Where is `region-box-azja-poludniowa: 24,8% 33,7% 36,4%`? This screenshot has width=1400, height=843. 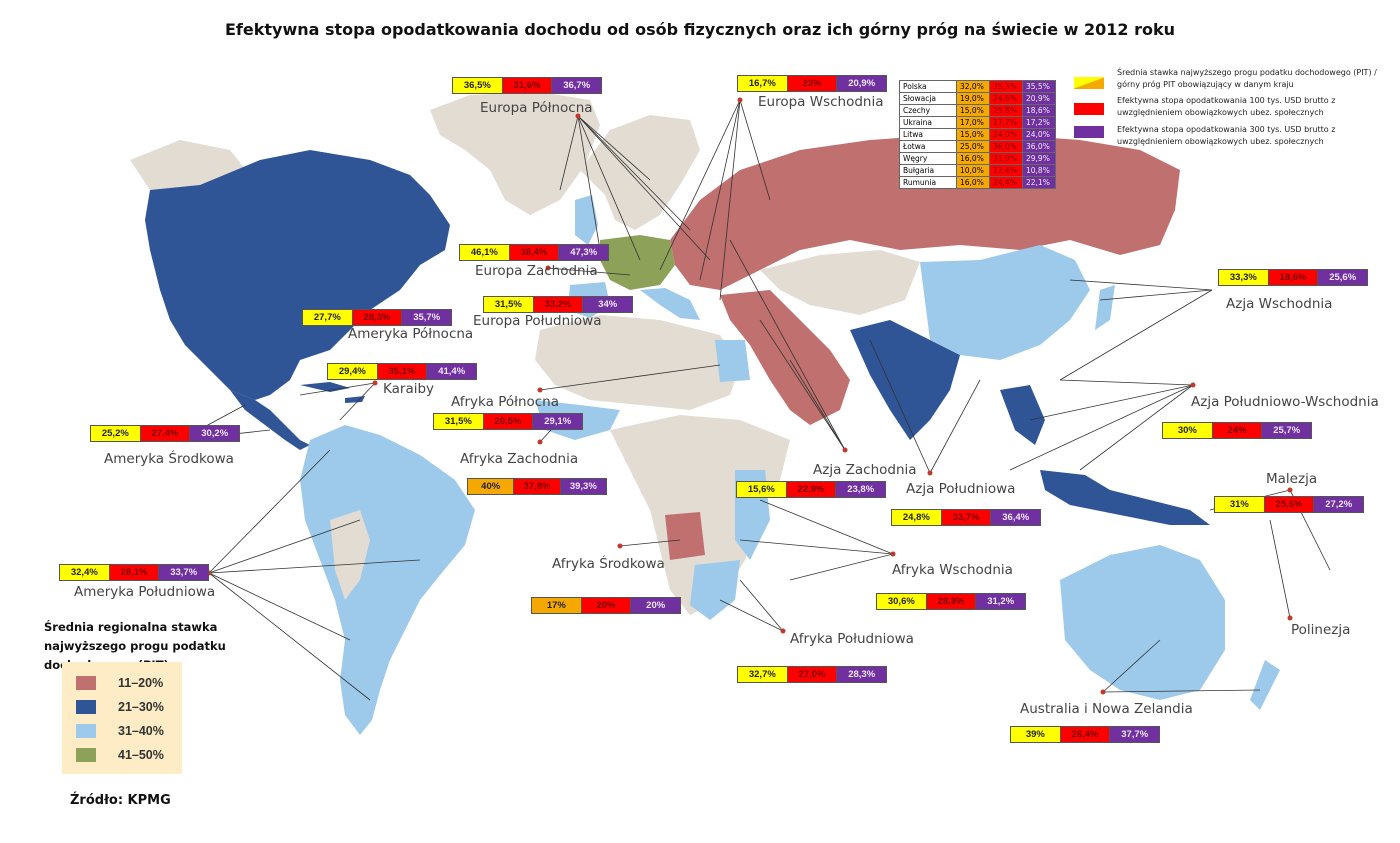 region-box-azja-poludniowa: 24,8% 33,7% 36,4% is located at coordinates (966, 517).